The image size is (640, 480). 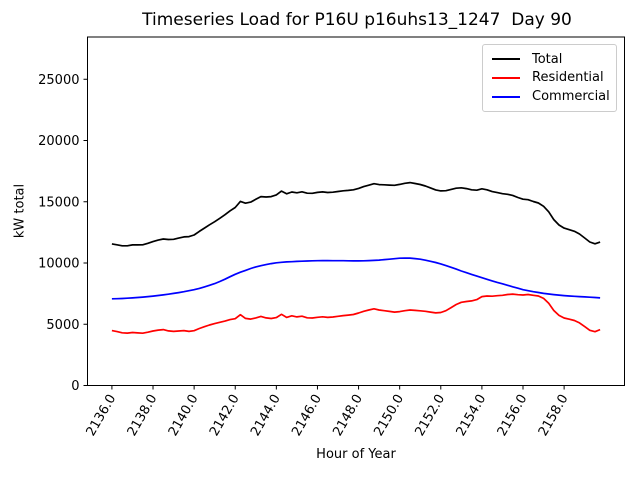 I want to click on legend: Total Residential Commercial, so click(x=549, y=78).